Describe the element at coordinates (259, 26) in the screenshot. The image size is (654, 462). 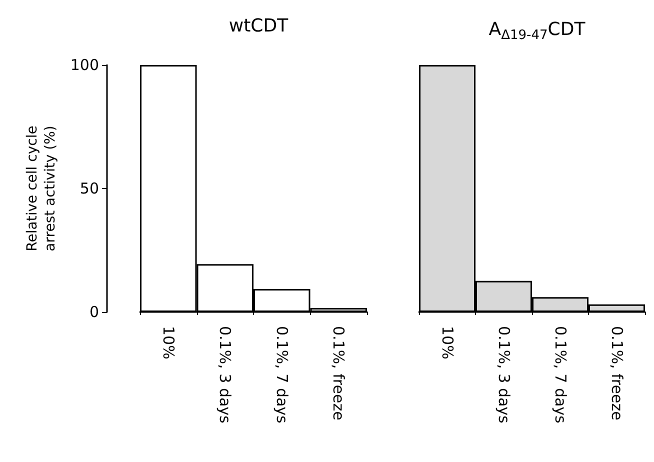
I see `chart-title: wtCDT` at that location.